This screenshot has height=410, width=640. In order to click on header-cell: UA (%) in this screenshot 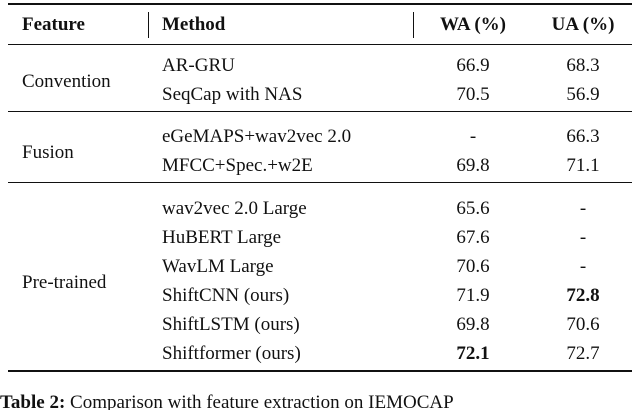, I will do `click(583, 24)`.